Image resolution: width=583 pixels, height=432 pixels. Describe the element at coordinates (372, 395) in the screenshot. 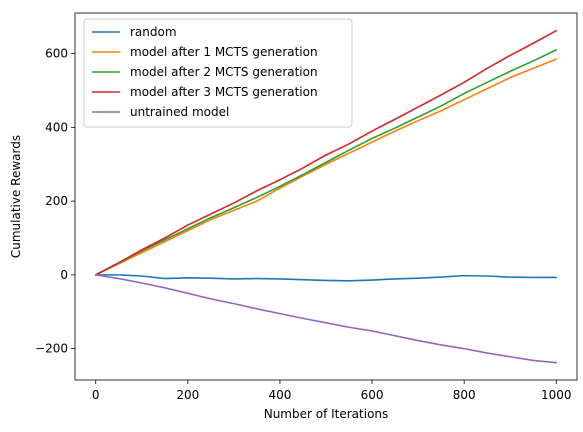

I see `x-tick-label: 600` at that location.